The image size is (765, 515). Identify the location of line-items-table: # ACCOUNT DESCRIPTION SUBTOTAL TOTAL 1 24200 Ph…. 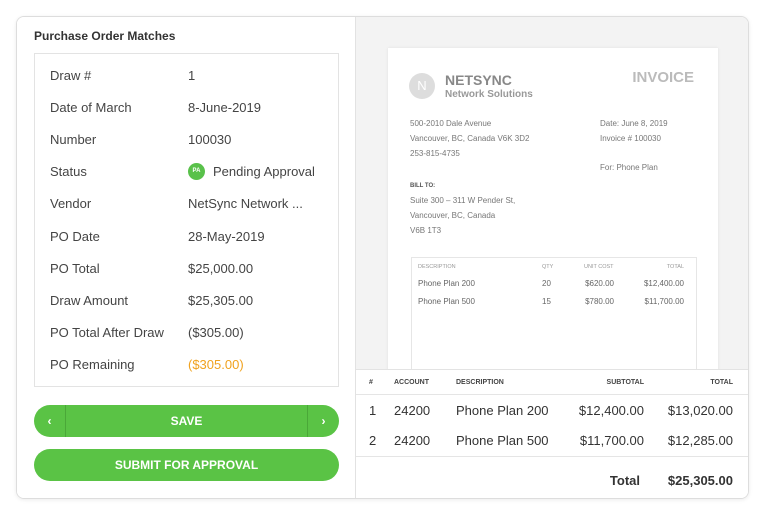
(552, 433).